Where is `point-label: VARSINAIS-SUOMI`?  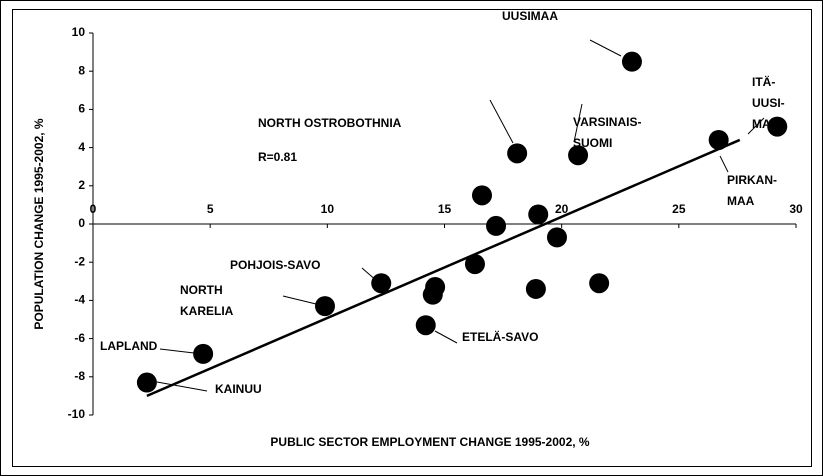 point-label: VARSINAIS-SUOMI is located at coordinates (607, 132).